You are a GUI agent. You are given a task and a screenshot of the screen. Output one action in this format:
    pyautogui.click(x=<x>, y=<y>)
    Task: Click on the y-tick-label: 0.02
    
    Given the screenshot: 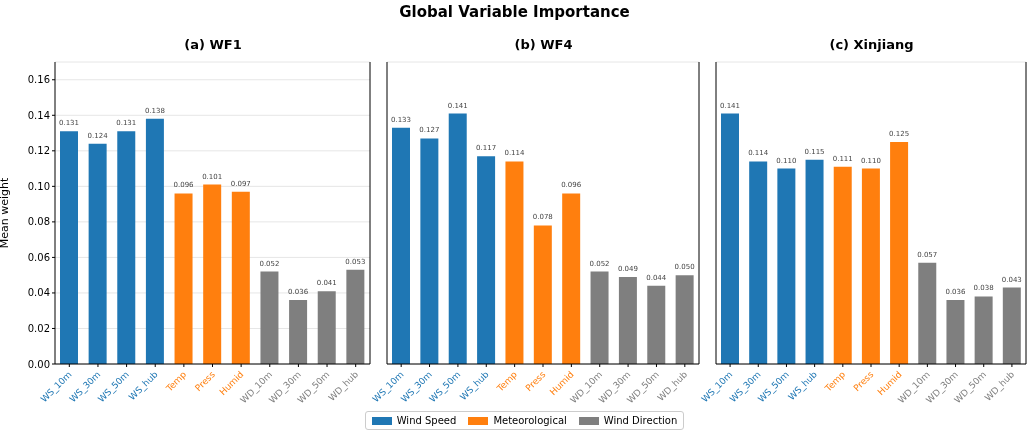 What is the action you would take?
    pyautogui.click(x=38, y=329)
    